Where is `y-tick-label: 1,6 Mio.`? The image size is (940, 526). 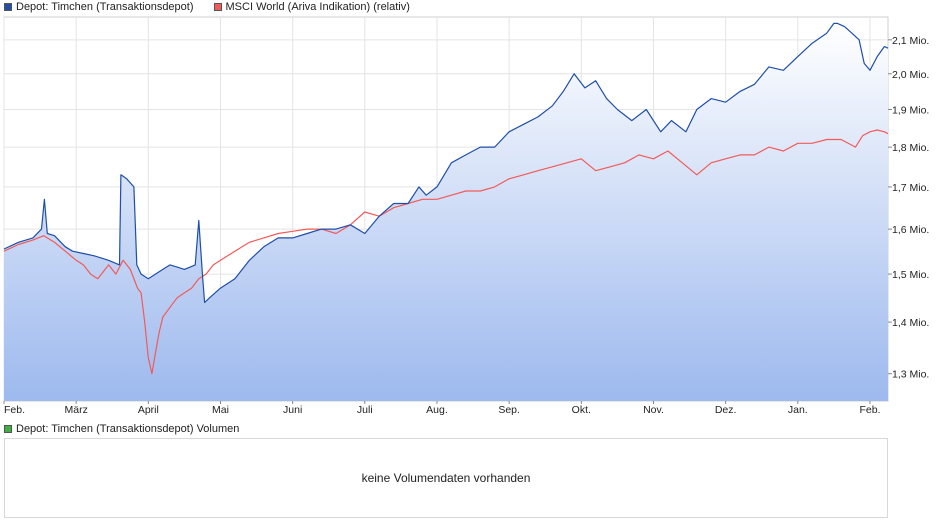
y-tick-label: 1,6 Mio. is located at coordinates (910, 230).